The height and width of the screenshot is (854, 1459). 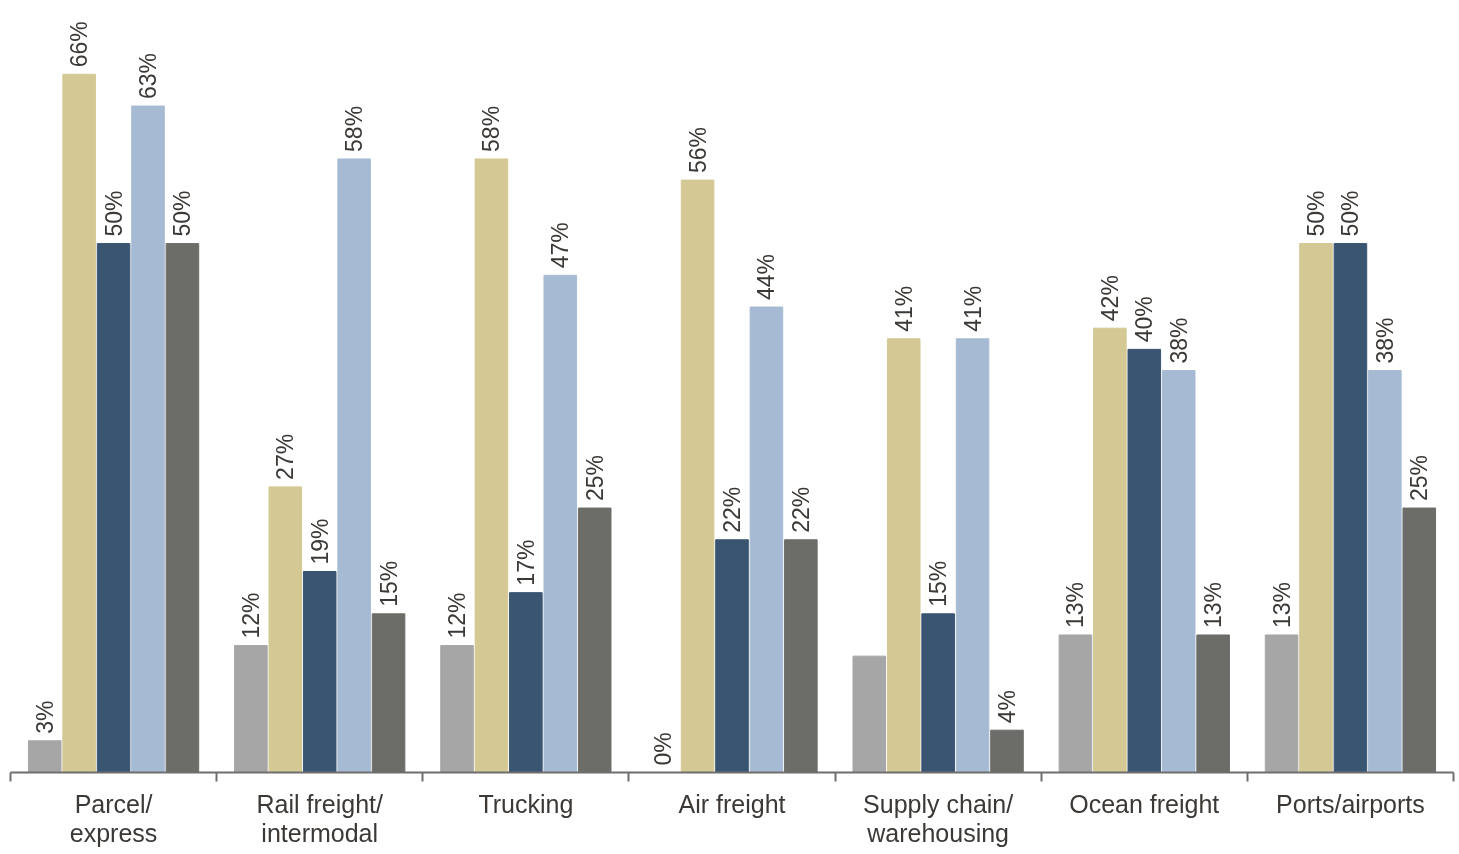 What do you see at coordinates (113, 818) in the screenshot?
I see `x-tick-label: Parcel/ express` at bounding box center [113, 818].